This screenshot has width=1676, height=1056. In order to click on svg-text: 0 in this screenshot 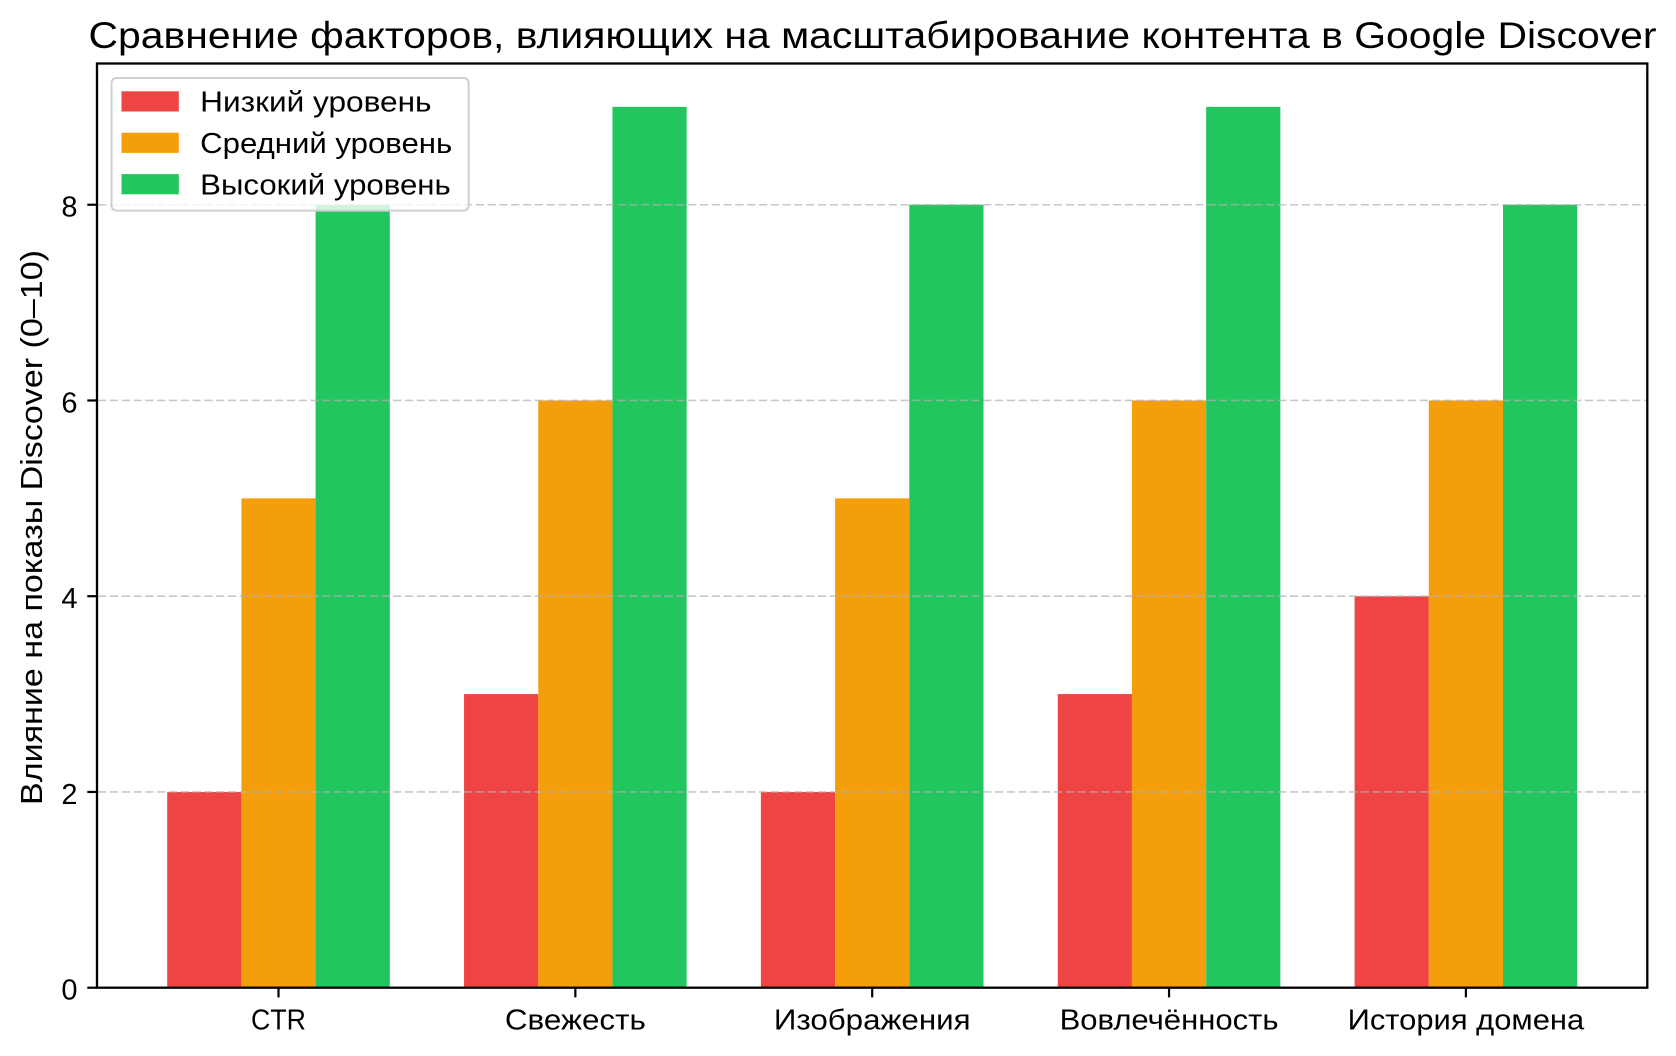, I will do `click(69, 991)`.